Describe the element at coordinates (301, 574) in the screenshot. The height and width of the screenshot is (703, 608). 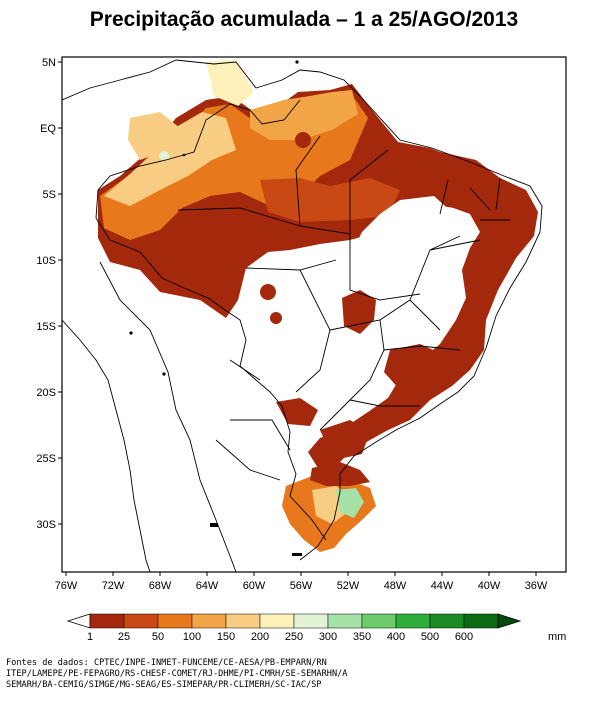
I see `lon-ticks` at that location.